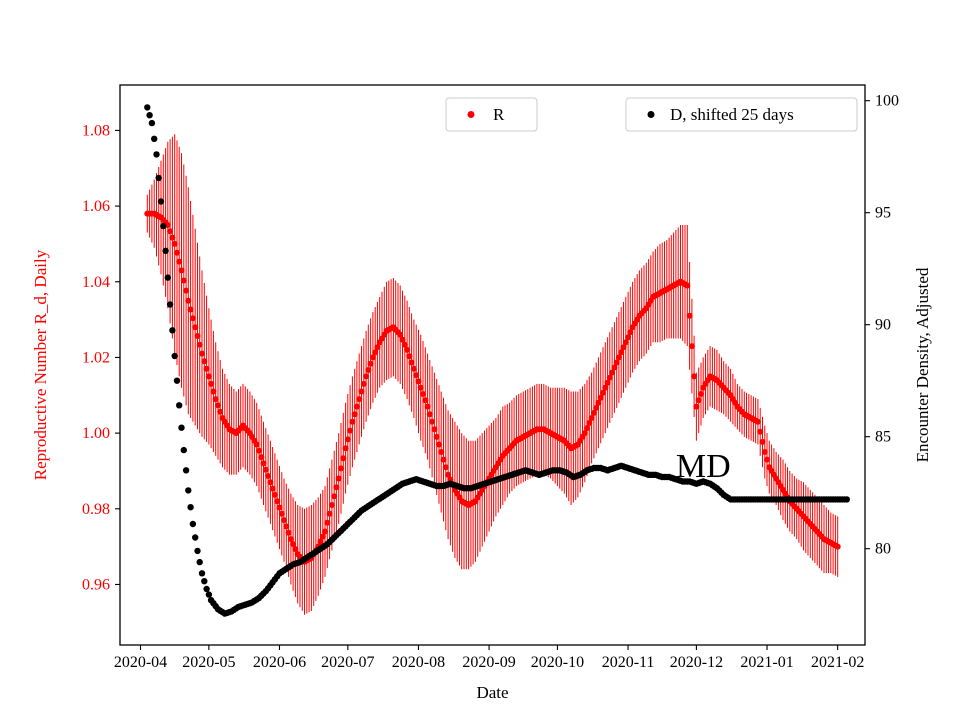  I want to click on y-right-axis-label: Encounter Density, Adjusted, so click(922, 364).